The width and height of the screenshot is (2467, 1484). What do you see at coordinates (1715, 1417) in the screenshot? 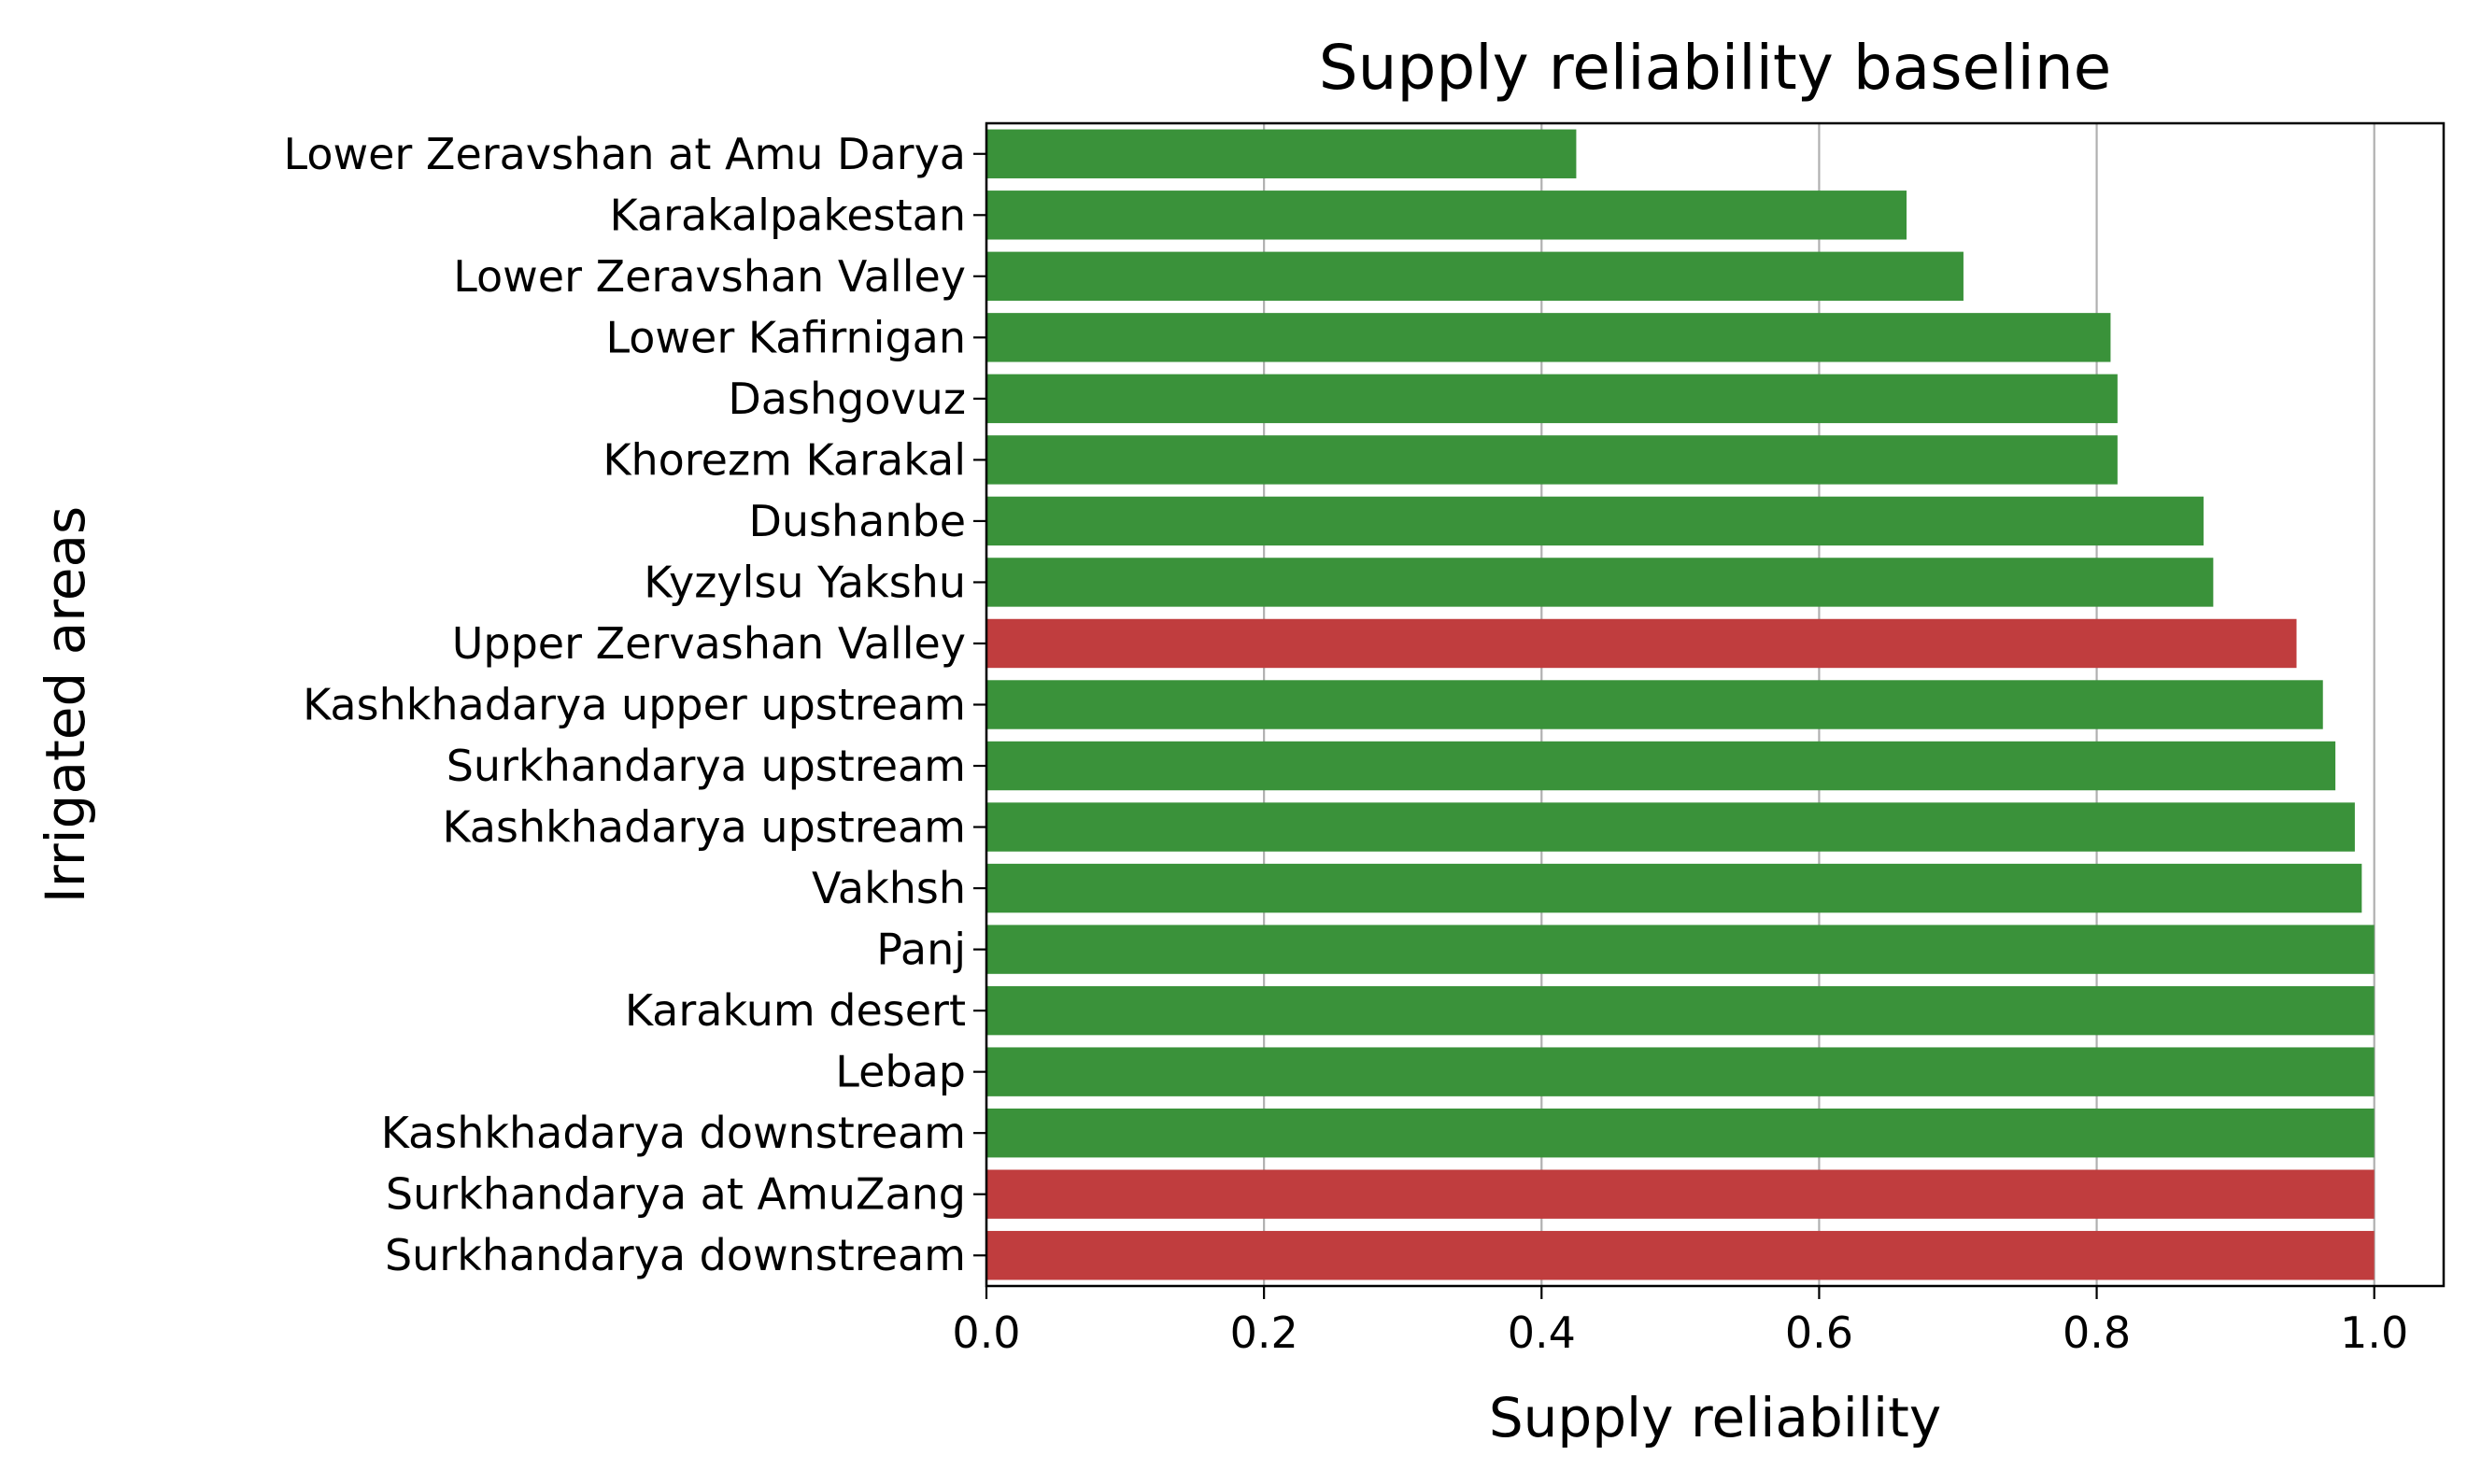
I see `x-axis-title: Supply reliability` at bounding box center [1715, 1417].